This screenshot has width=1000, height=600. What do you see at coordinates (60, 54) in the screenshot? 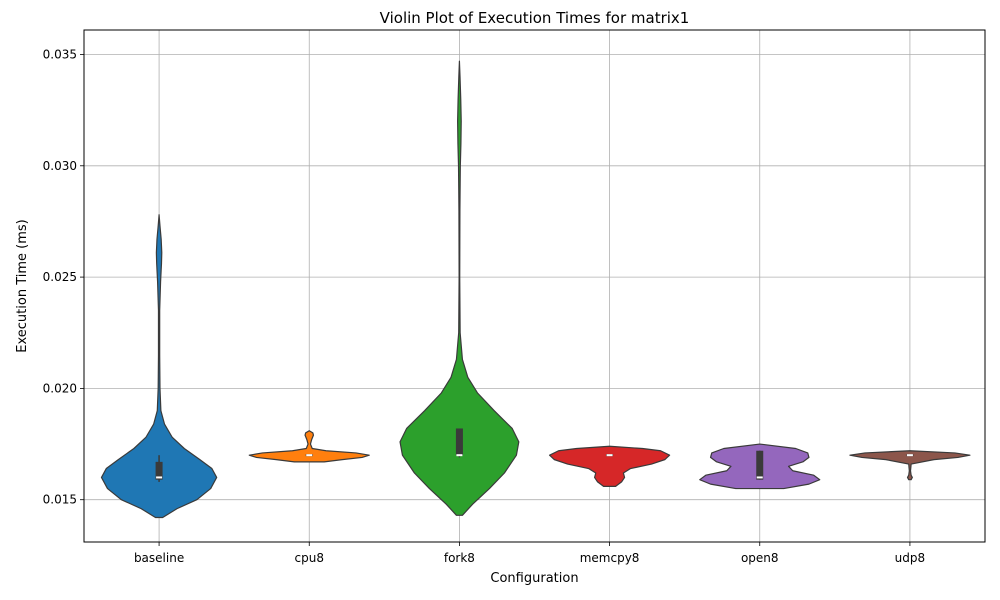
I see `y-tick-label: 0.035` at bounding box center [60, 54].